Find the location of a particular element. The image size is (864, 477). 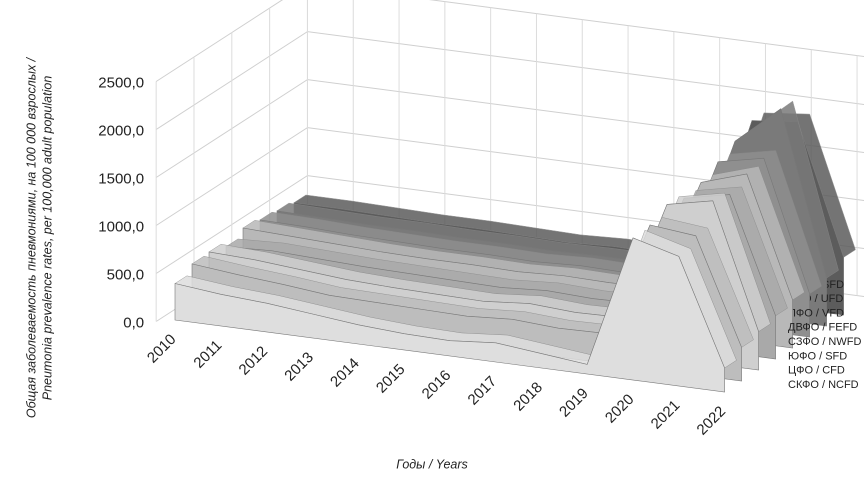

legend-label: СКФО / NCFD is located at coordinates (823, 385).